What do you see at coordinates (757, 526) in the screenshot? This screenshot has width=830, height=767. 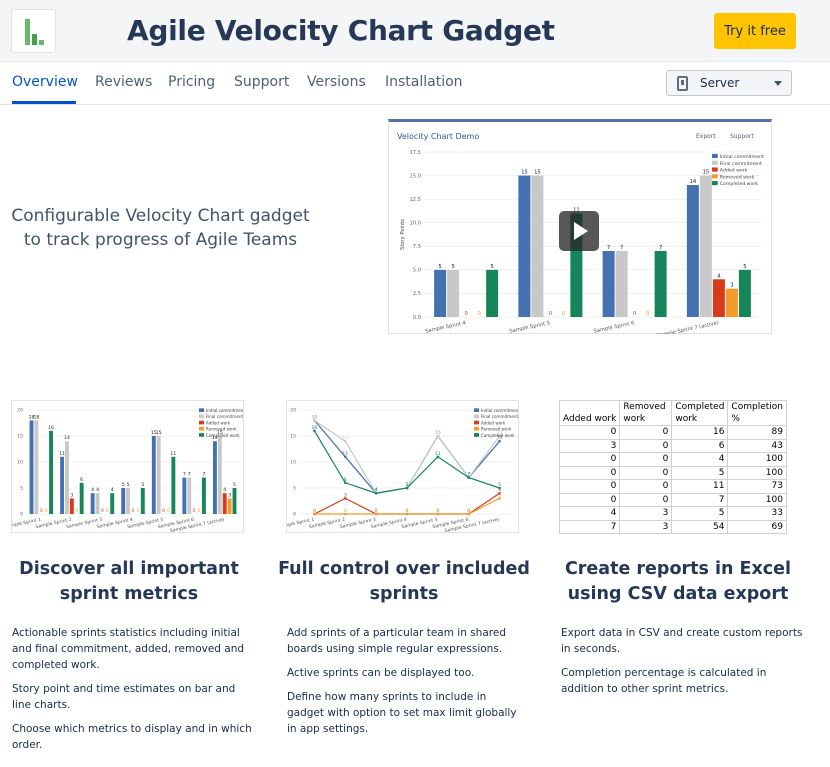 I see `csv-cell: 69` at bounding box center [757, 526].